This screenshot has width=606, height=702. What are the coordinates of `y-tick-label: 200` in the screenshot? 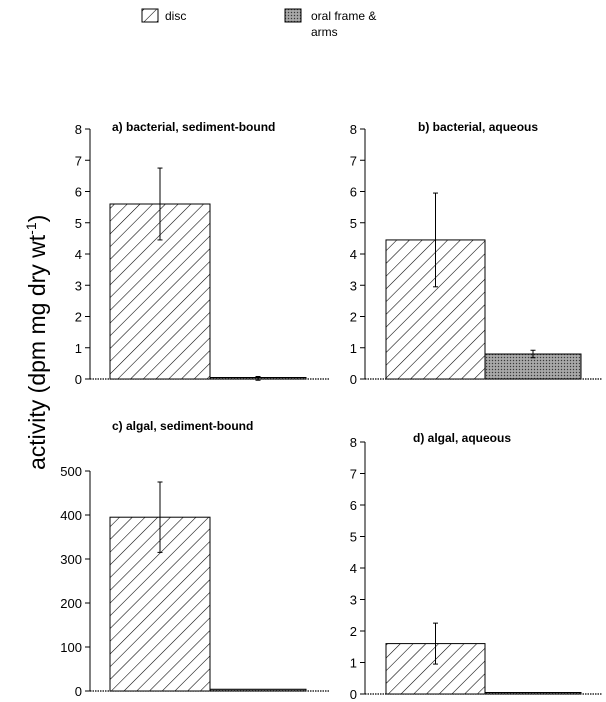 It's located at (71, 603).